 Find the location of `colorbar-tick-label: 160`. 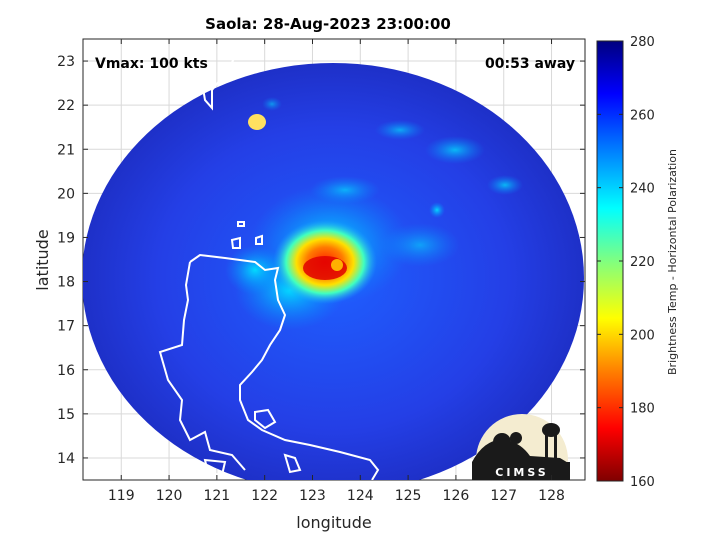

colorbar-tick-label: 160 is located at coordinates (642, 482).